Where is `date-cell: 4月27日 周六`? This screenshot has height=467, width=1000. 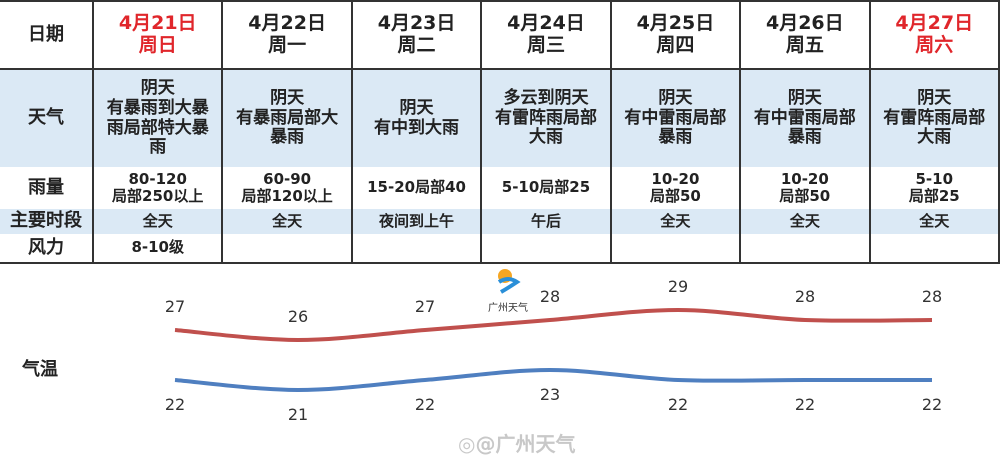
date-cell: 4月27日 周六 is located at coordinates (934, 35).